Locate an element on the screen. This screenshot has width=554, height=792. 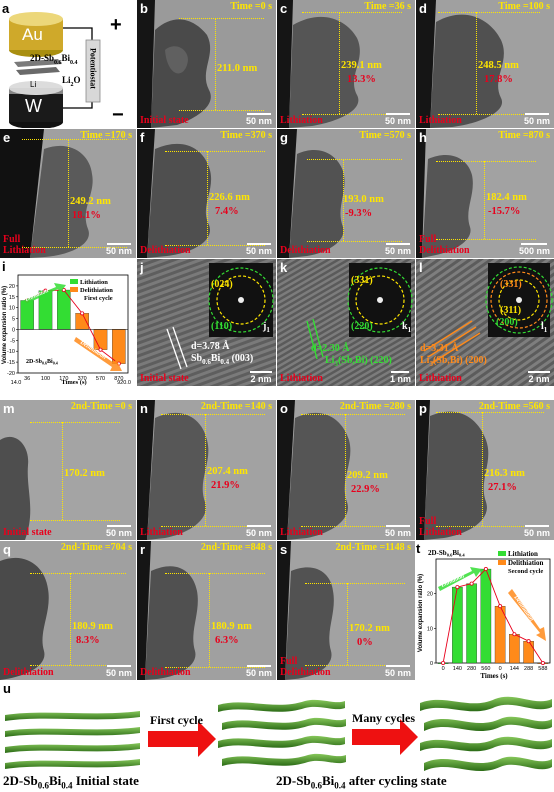
state-label: Full Lithiation is located at coordinates (24, 245).